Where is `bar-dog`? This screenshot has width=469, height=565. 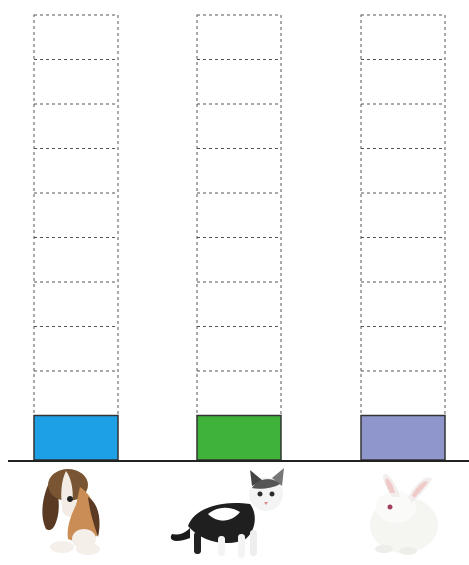
bar-dog is located at coordinates (76, 437).